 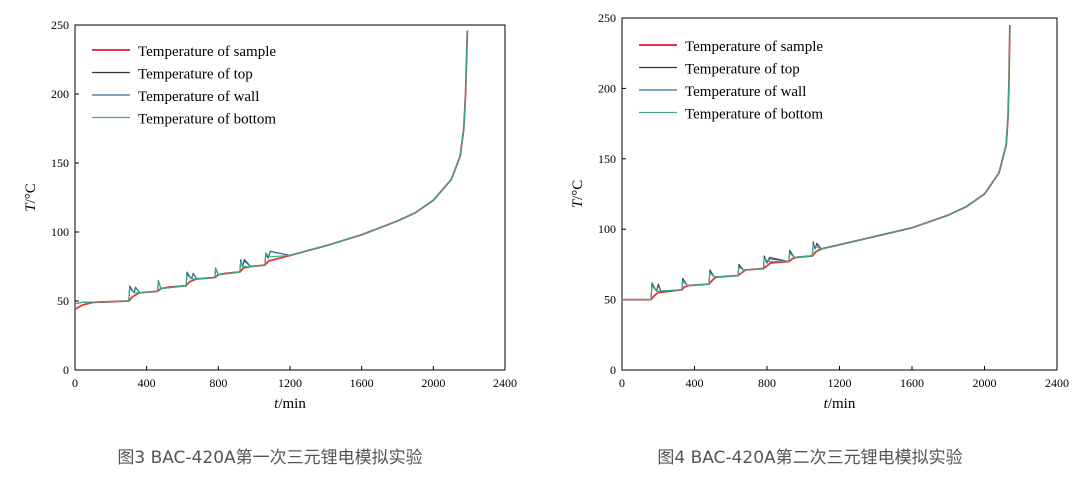 What do you see at coordinates (270, 458) in the screenshot?
I see `figure-caption-1: 图3 BAC-420A第一次三元锂电模拟实验` at bounding box center [270, 458].